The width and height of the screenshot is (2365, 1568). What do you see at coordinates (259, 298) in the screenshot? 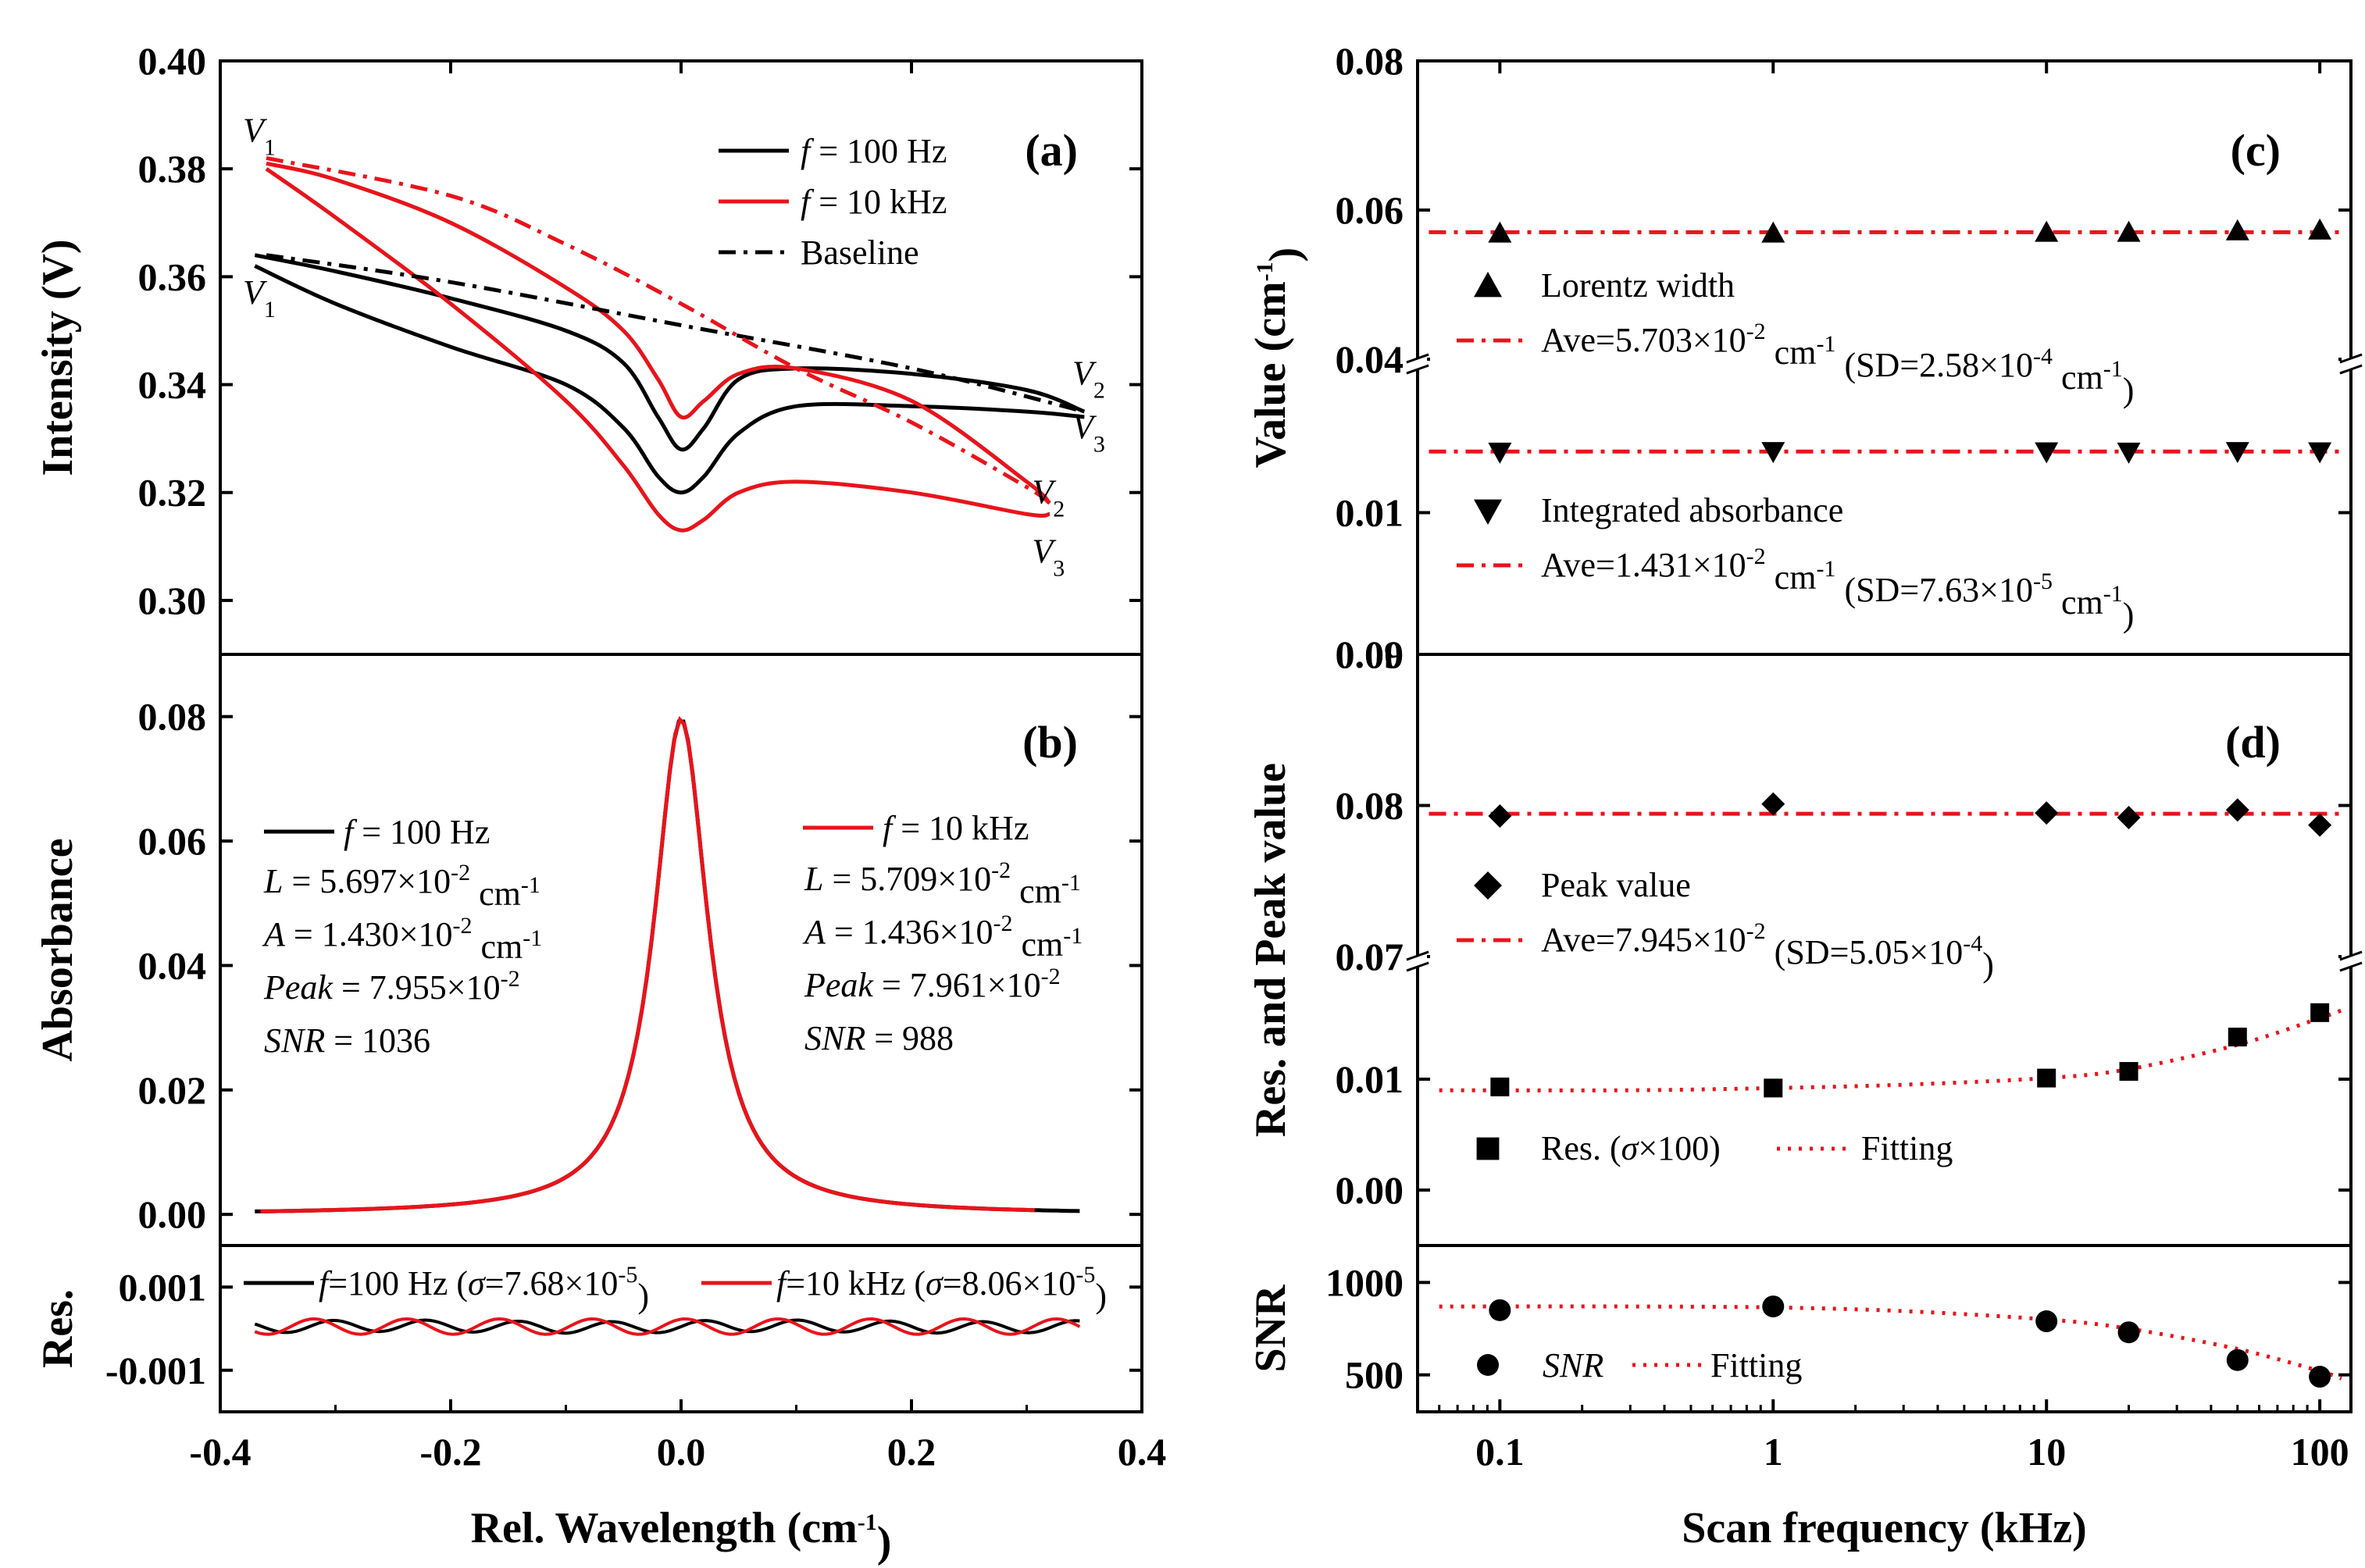
I see `a-point-label: V1` at bounding box center [259, 298].